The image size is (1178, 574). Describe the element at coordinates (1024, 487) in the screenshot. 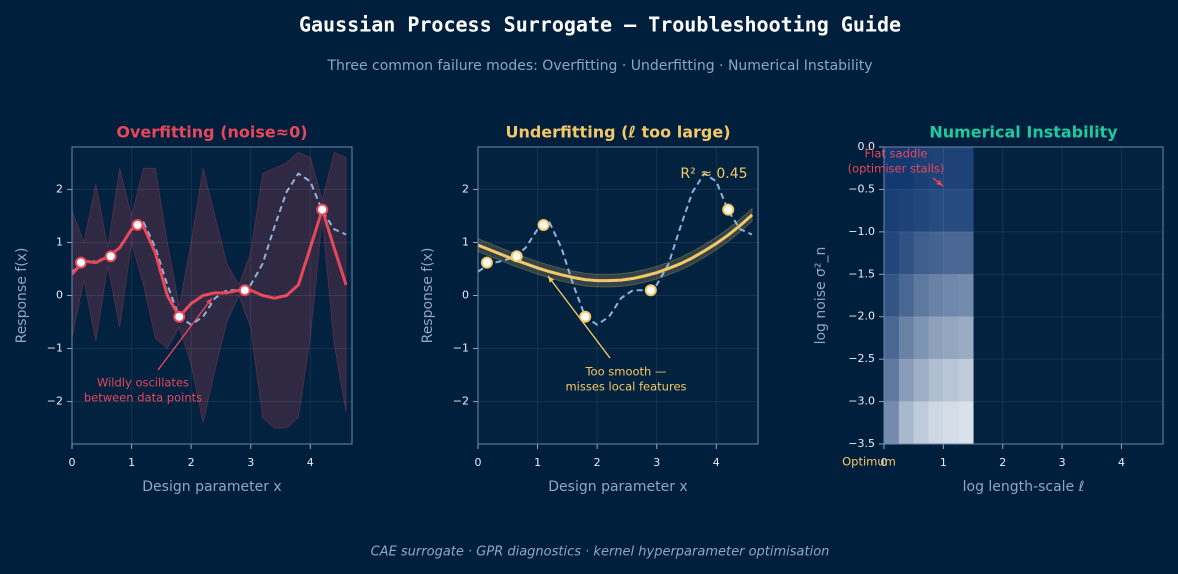

I see `x-axis-label: log length-scale ℓ` at that location.